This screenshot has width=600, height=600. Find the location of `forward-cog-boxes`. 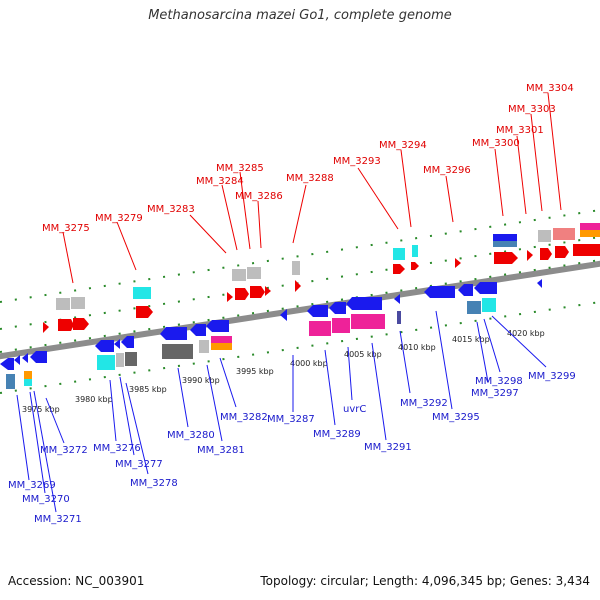

forward-cog-boxes is located at coordinates (328, 266).